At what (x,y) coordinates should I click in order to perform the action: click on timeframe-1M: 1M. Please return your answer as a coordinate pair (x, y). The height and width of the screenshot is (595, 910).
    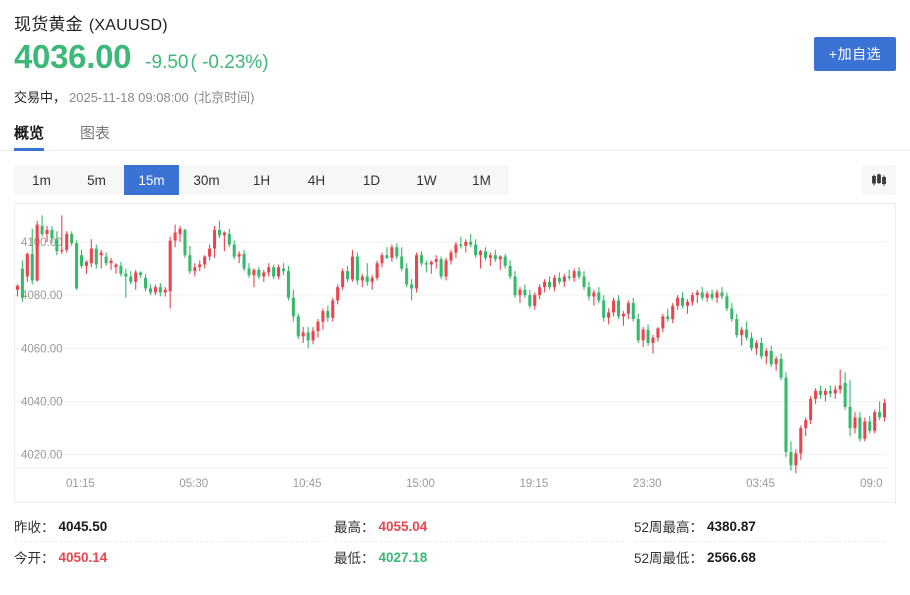
    Looking at the image, I should click on (481, 180).